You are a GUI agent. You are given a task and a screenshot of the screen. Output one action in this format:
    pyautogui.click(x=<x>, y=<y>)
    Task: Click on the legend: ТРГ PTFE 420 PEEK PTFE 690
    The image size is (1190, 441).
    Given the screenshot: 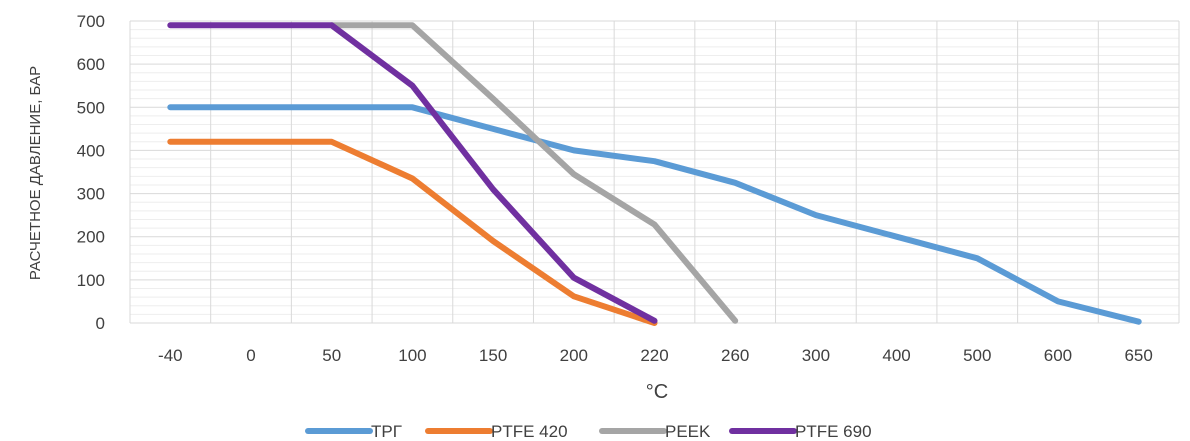 What is the action you would take?
    pyautogui.click(x=588, y=431)
    